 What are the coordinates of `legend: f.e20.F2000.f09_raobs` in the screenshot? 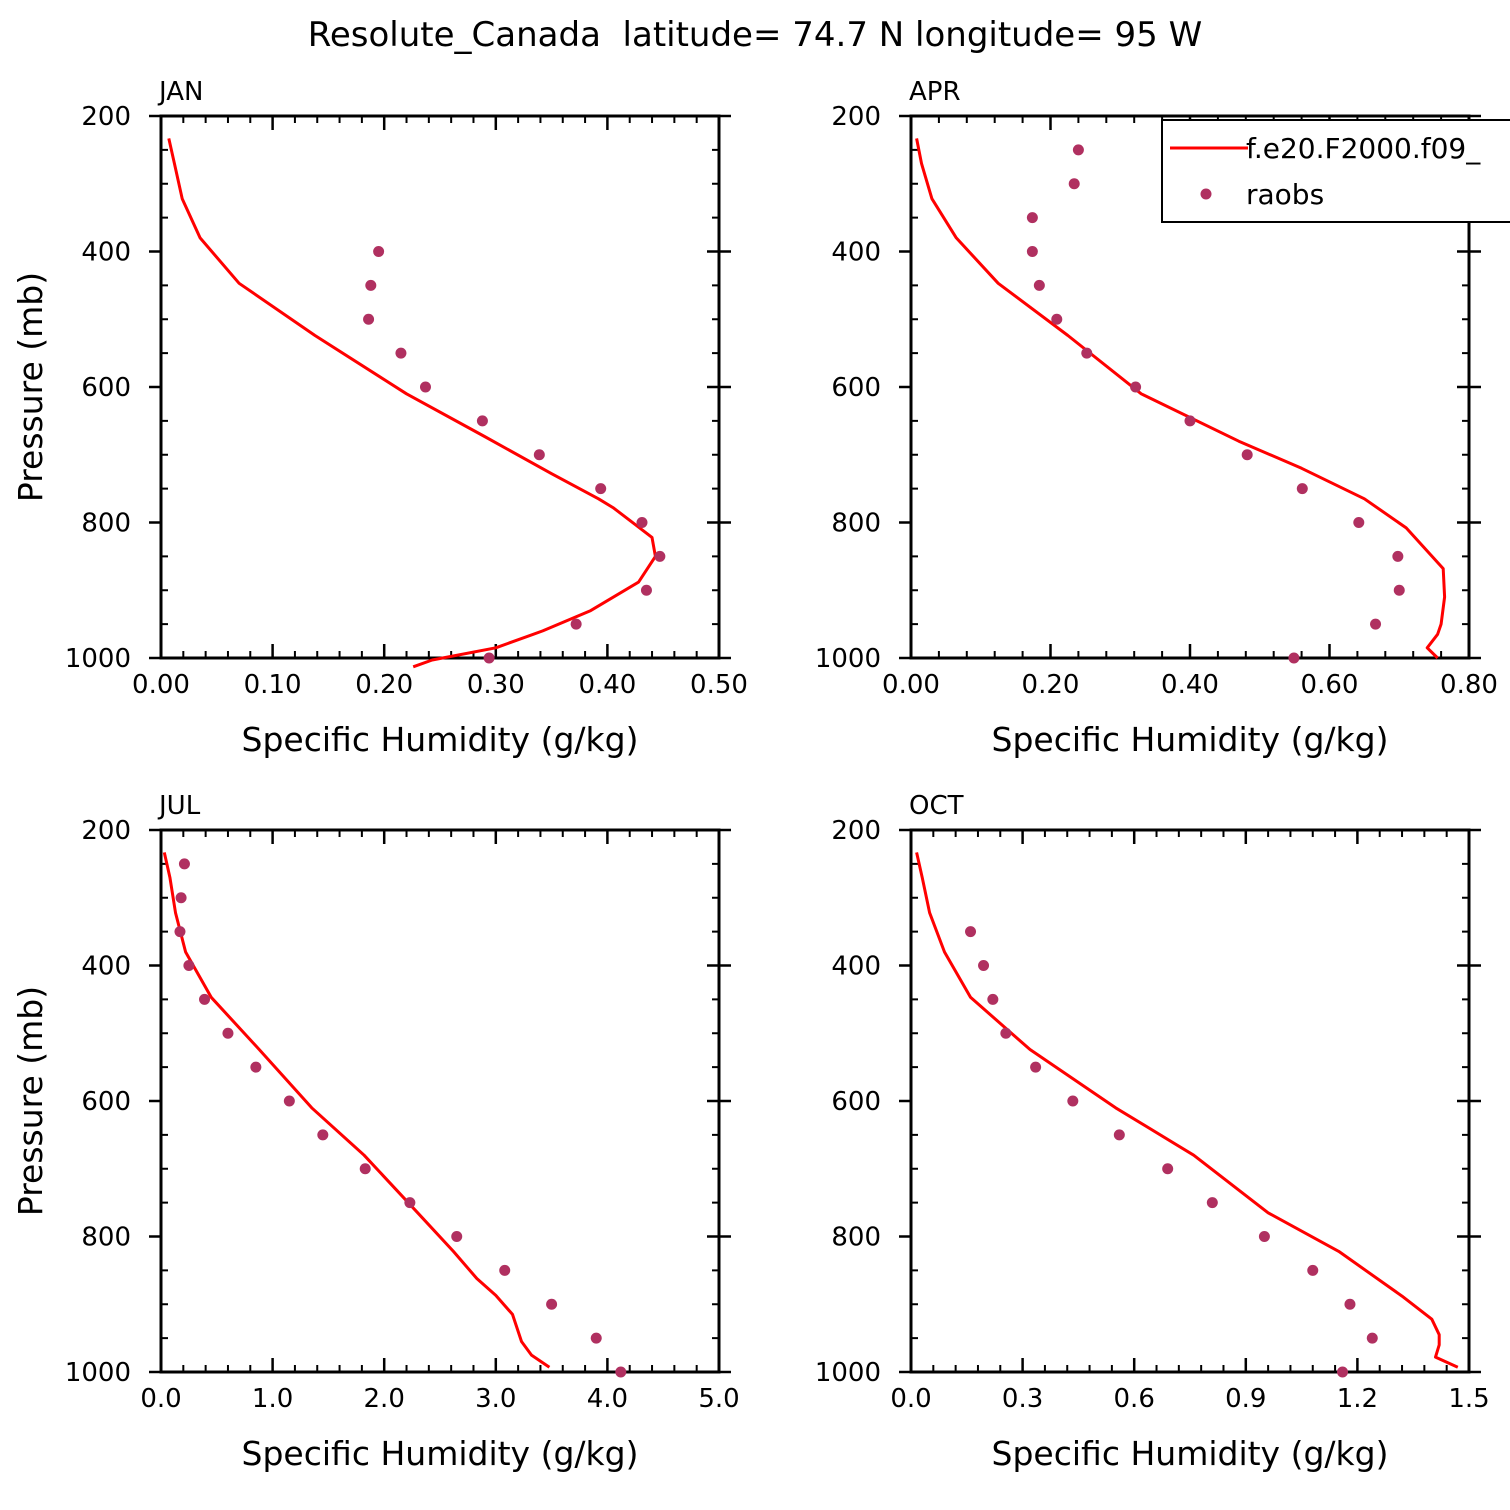 It's located at (1335, 171).